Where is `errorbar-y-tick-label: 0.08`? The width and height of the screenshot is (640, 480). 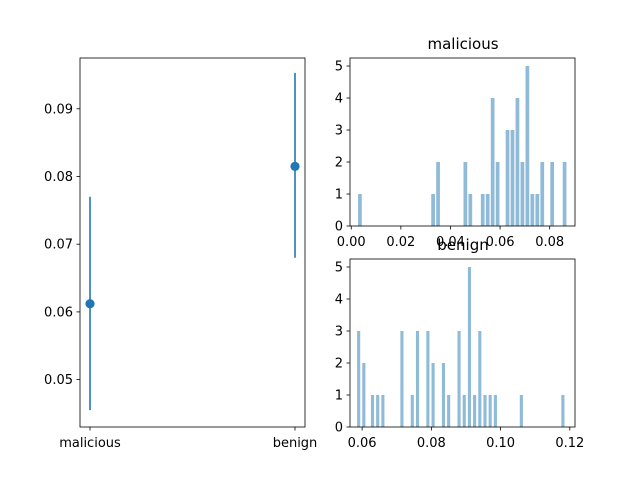
errorbar-y-tick-label: 0.08 is located at coordinates (58, 177).